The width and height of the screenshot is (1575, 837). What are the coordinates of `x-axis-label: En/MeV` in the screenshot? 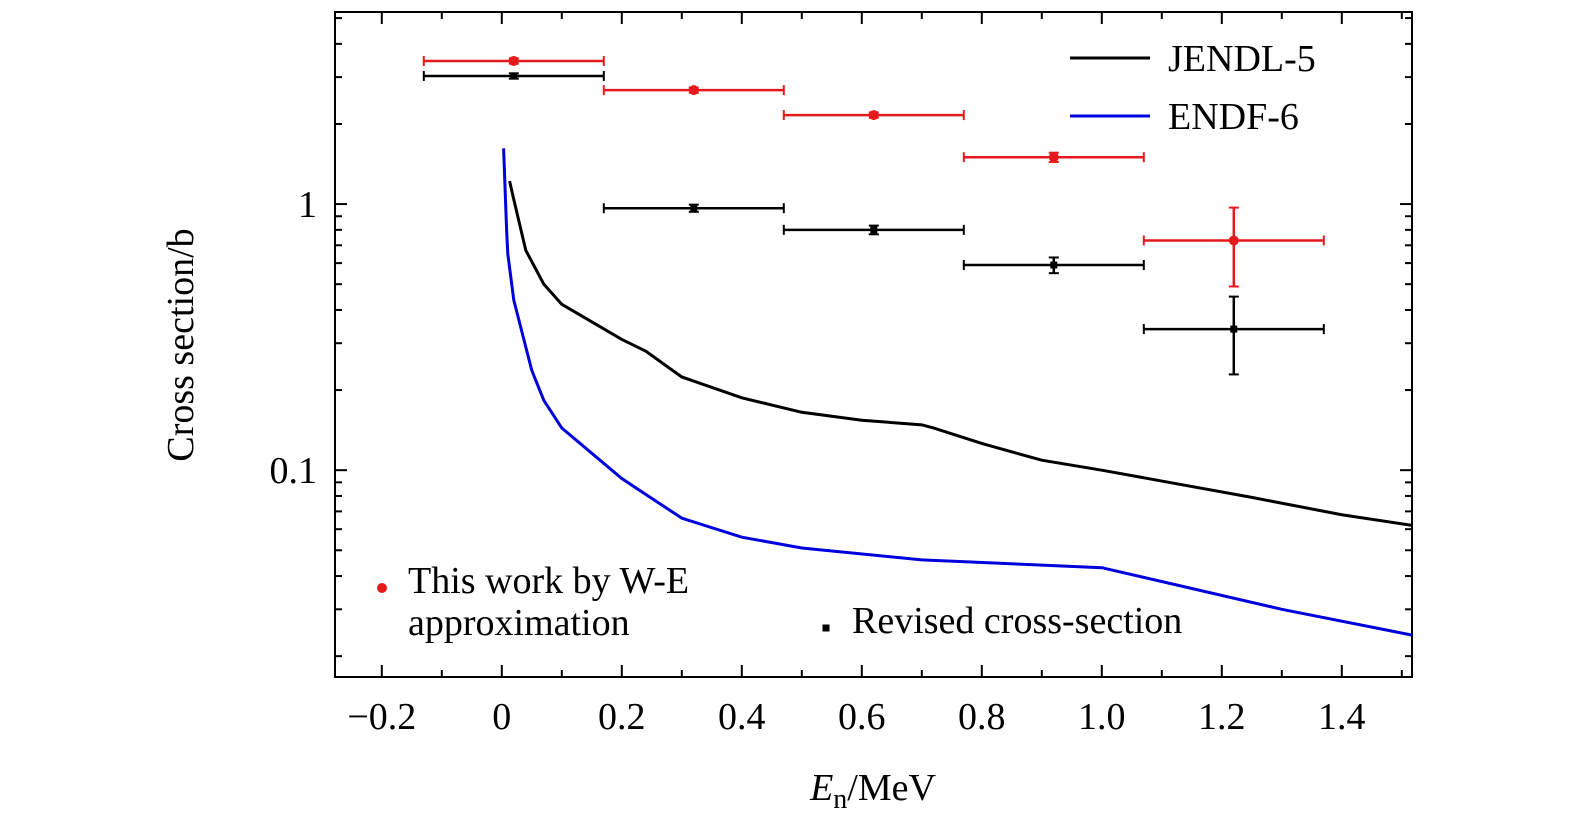 It's located at (872, 791).